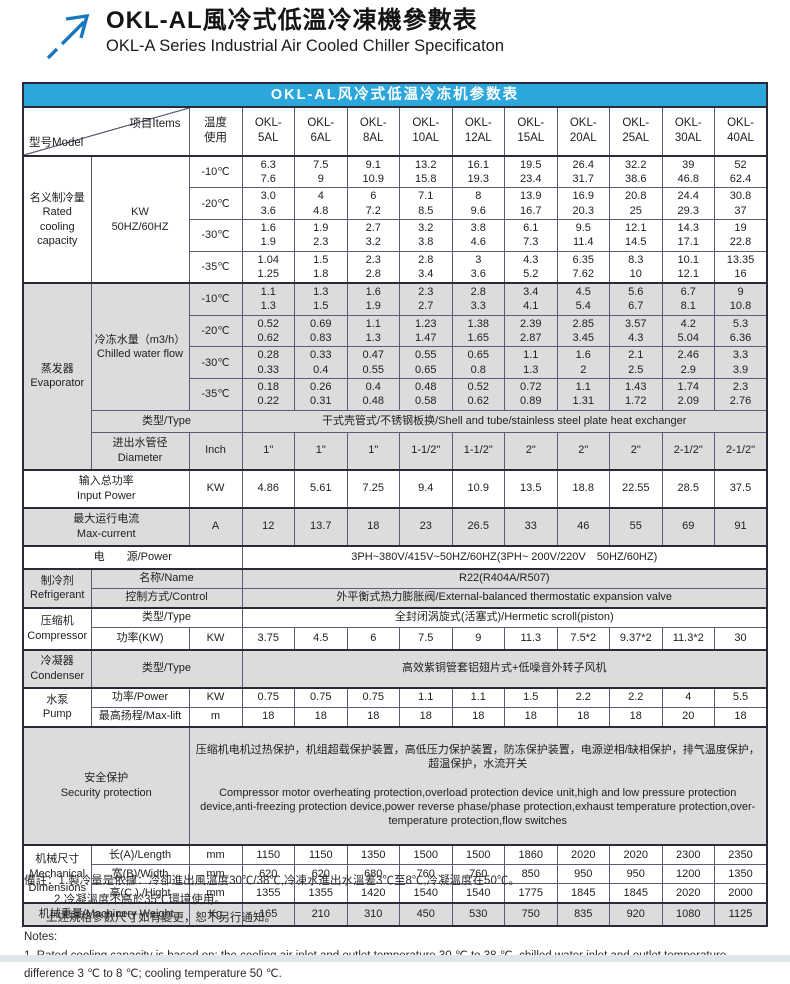  Describe the element at coordinates (478, 203) in the screenshot. I see `table-cell: 8 9.6` at that location.